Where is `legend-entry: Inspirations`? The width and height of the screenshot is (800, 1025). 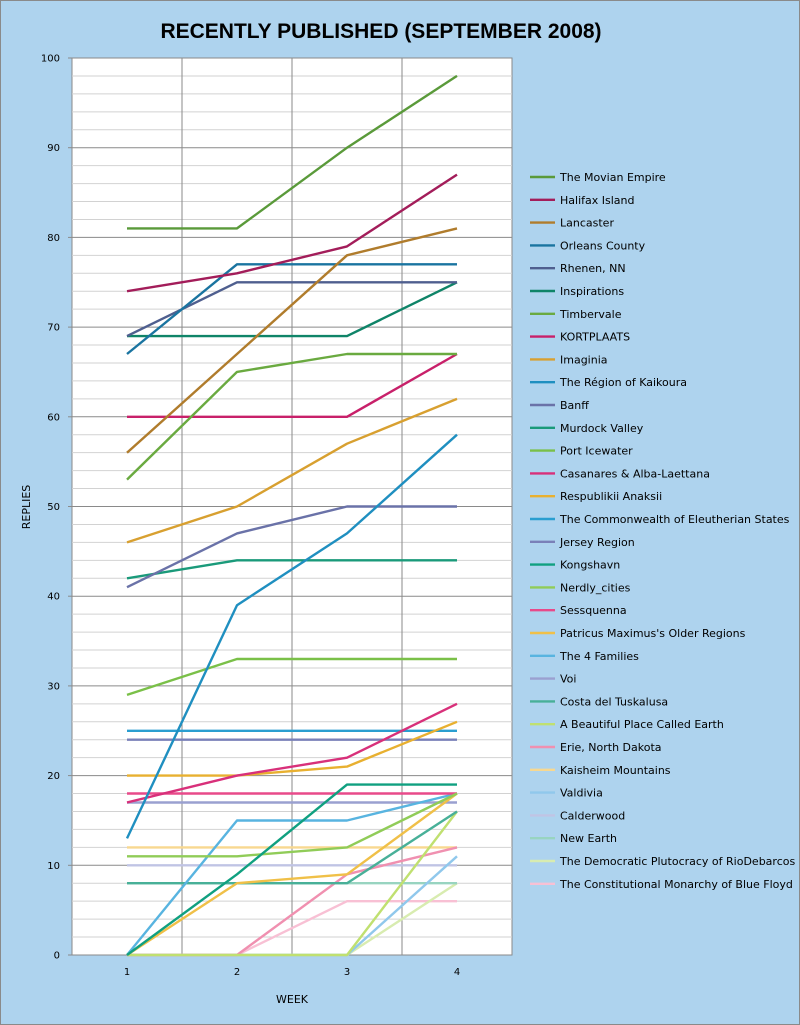
legend-entry: Inspirations is located at coordinates (592, 291).